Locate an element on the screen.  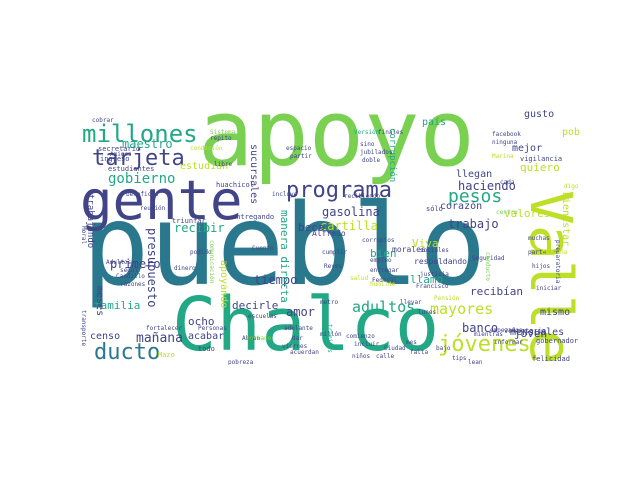
word-sino: sino is located at coordinates (367, 144).